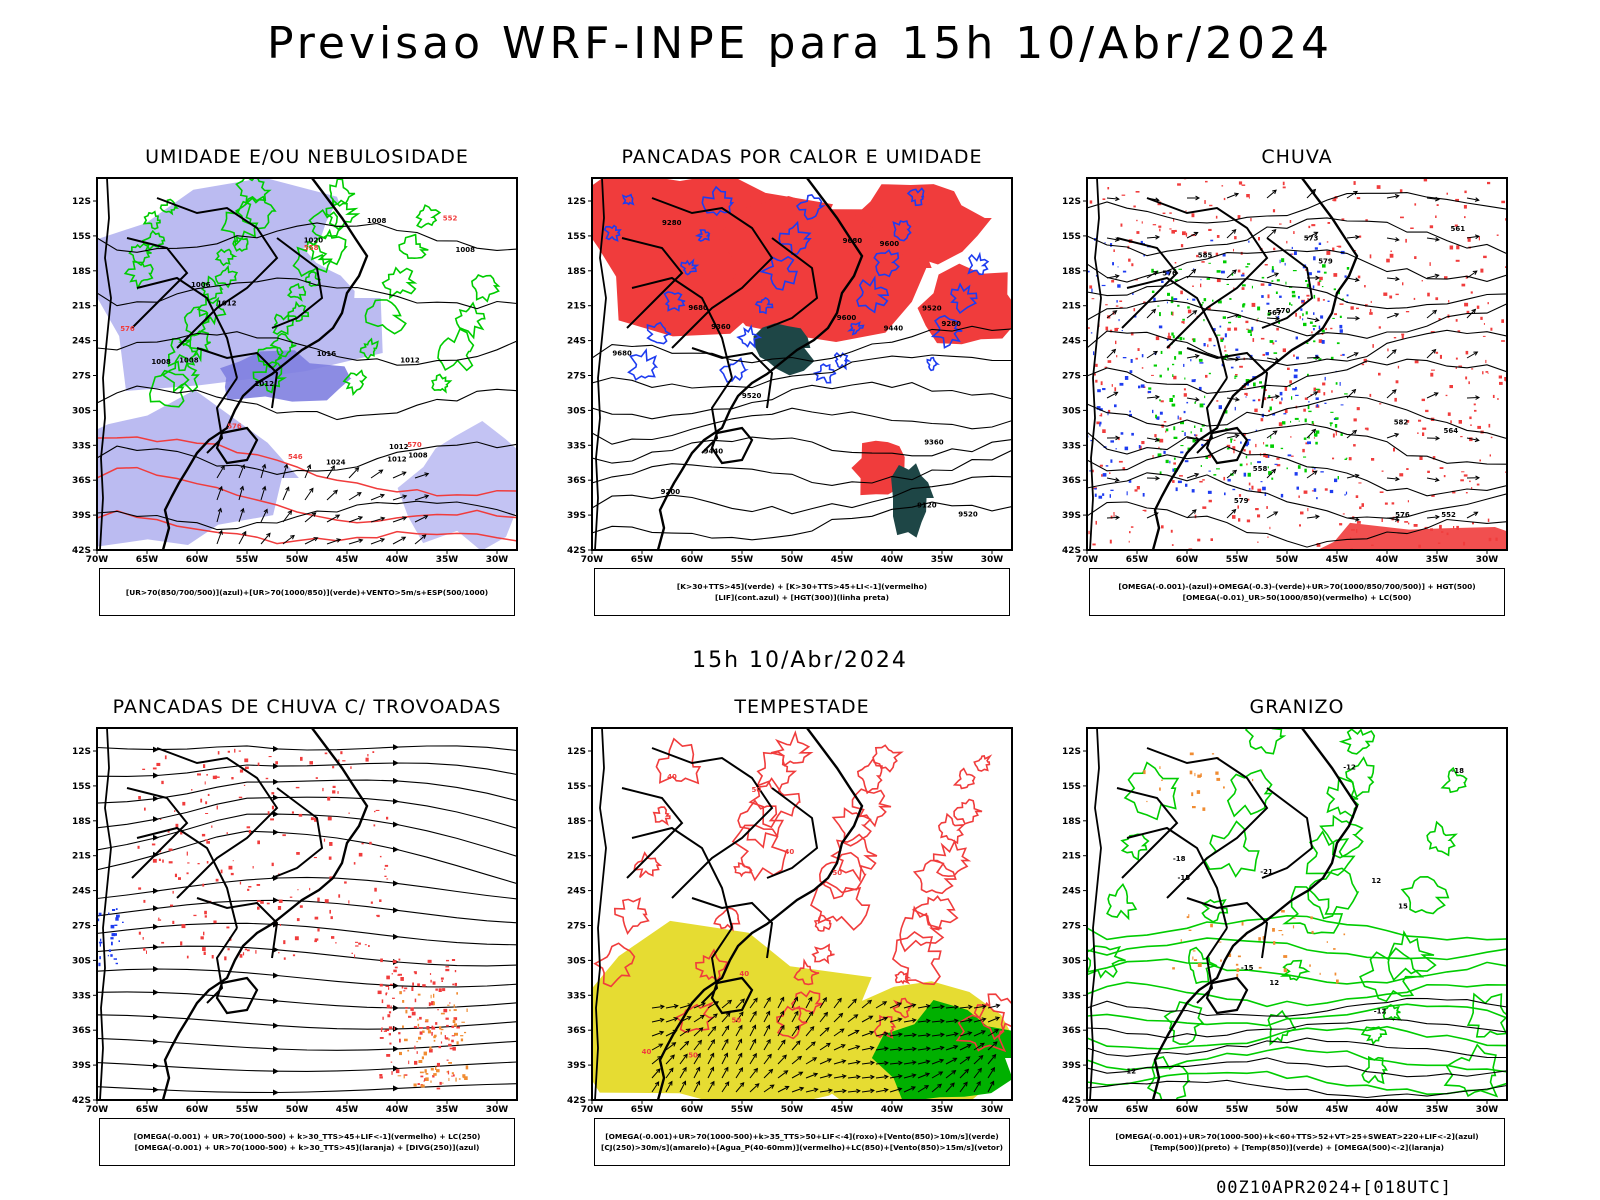 The width and height of the screenshot is (1600, 1200). What do you see at coordinates (1297, 266) in the screenshot?
I see `hgt500-contour` at bounding box center [1297, 266].